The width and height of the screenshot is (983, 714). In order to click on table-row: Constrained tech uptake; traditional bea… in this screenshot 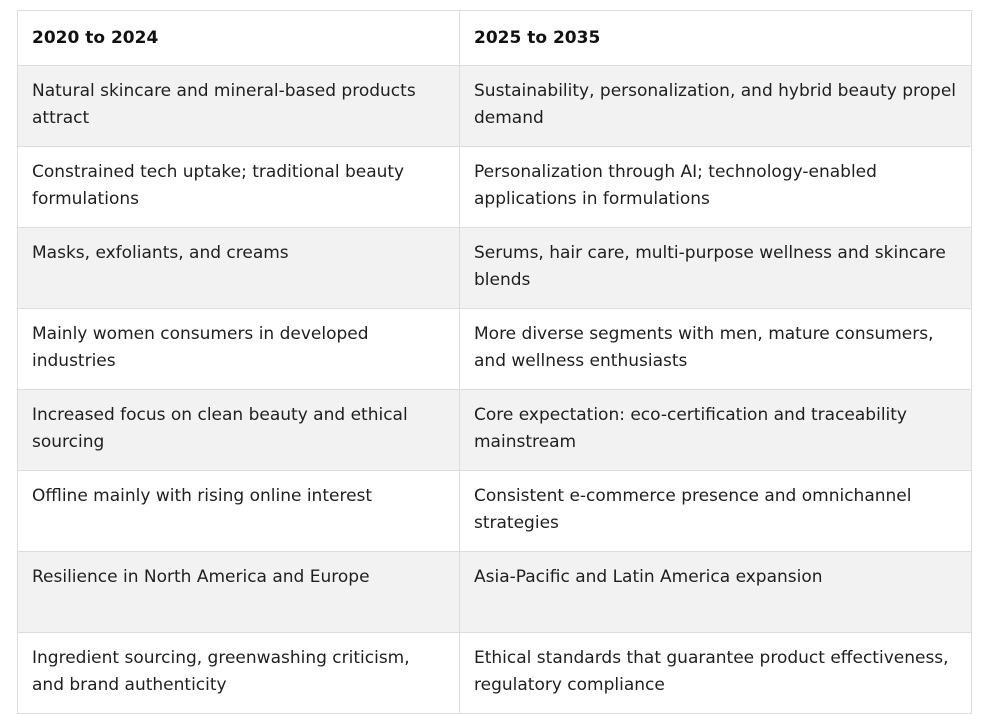, I will do `click(494, 187)`.